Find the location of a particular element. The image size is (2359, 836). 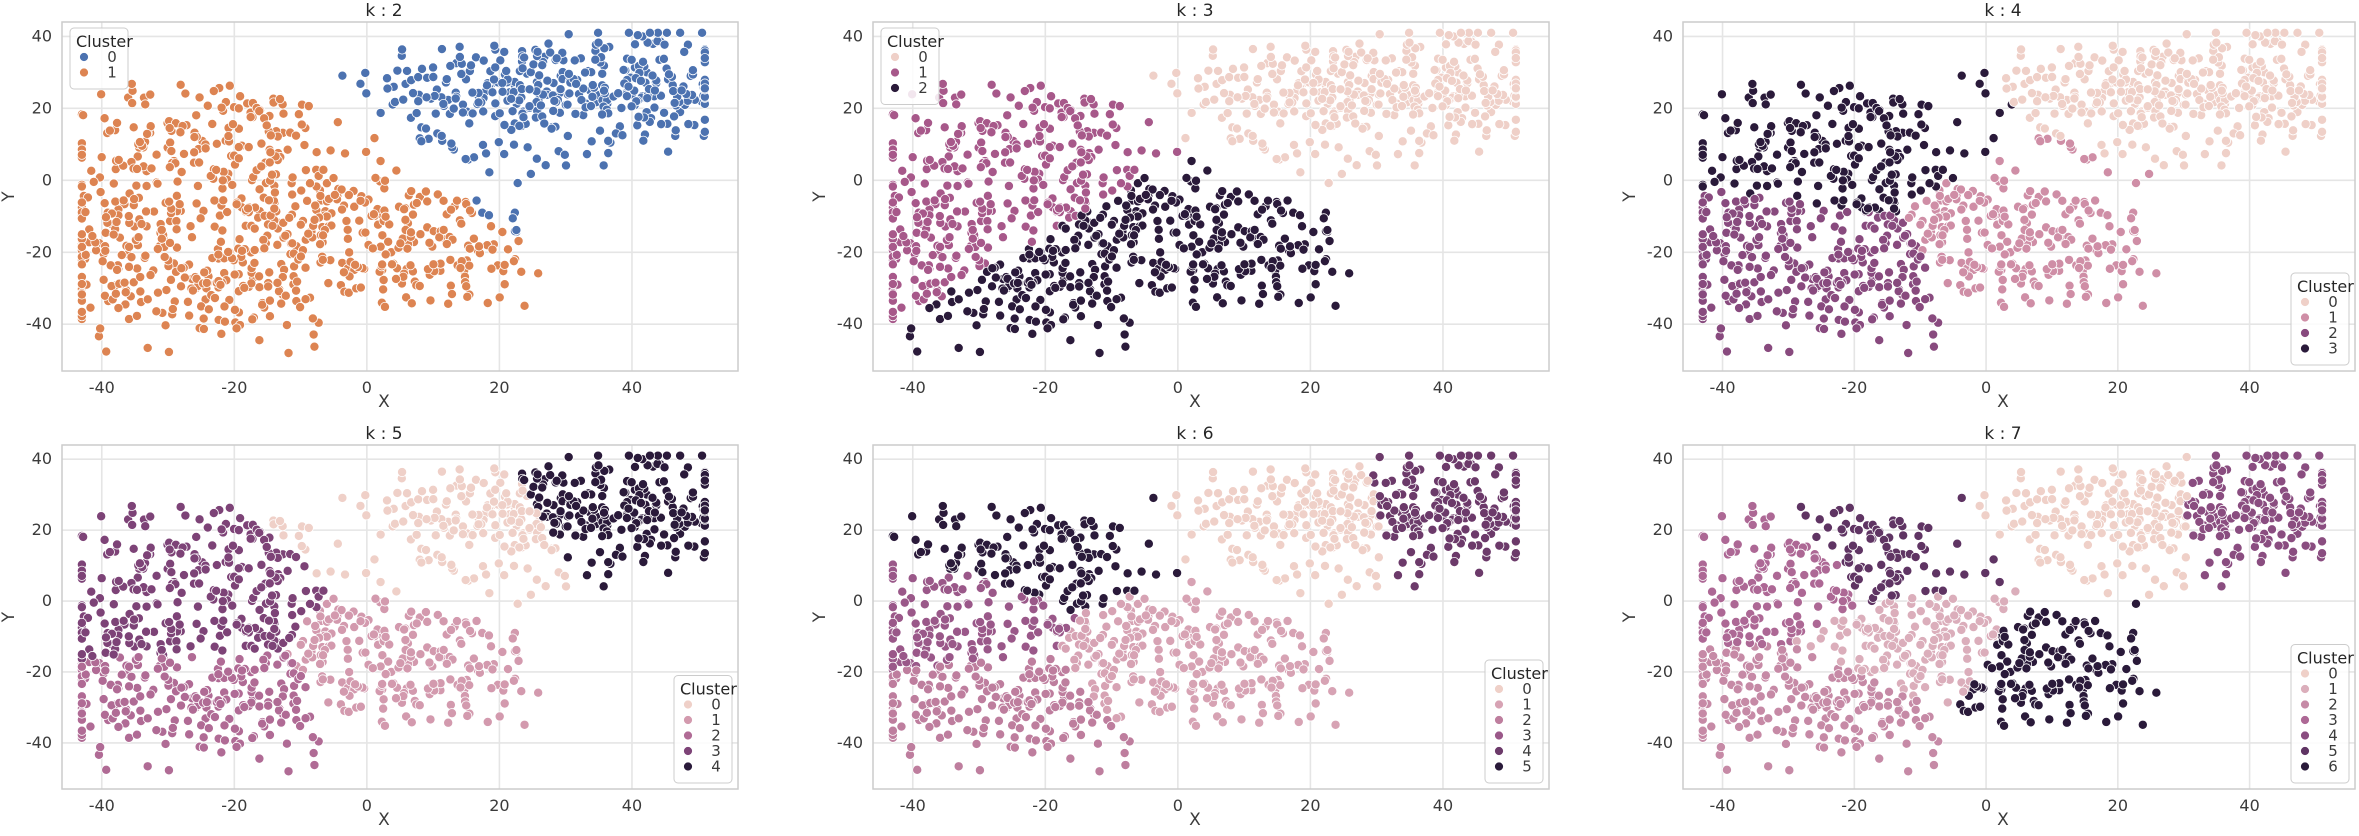

plot-frame is located at coordinates (2019, 196).